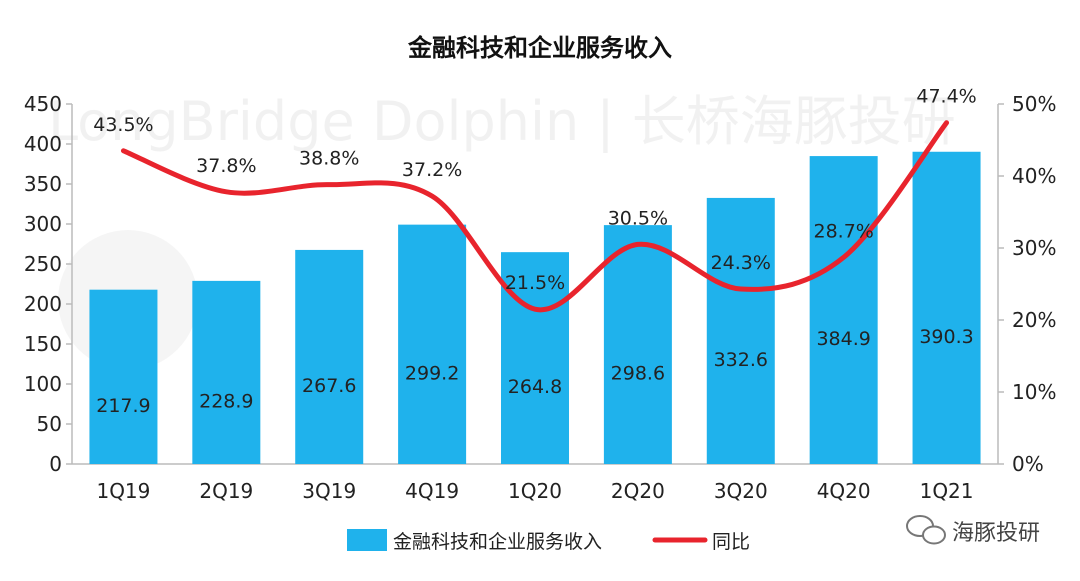 This screenshot has height=581, width=1080. What do you see at coordinates (844, 491) in the screenshot?
I see `x-tick-label: 4Q20` at bounding box center [844, 491].